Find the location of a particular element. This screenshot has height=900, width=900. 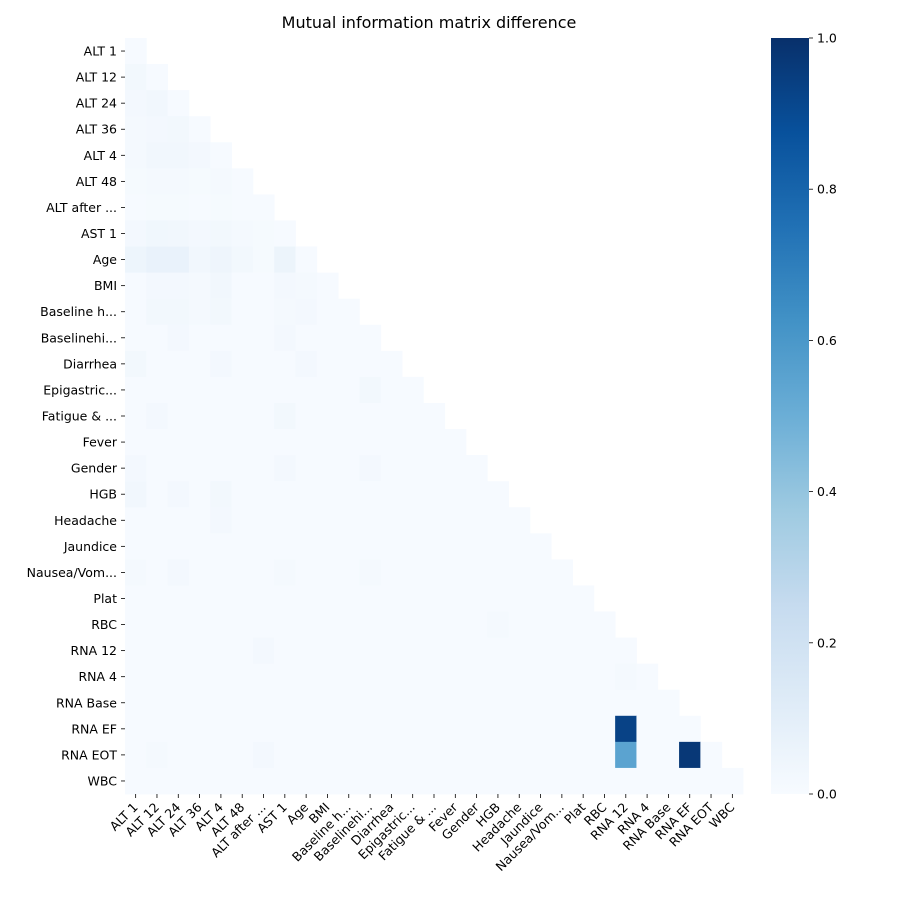

y-tick-label: ALT 4 is located at coordinates (100, 155).